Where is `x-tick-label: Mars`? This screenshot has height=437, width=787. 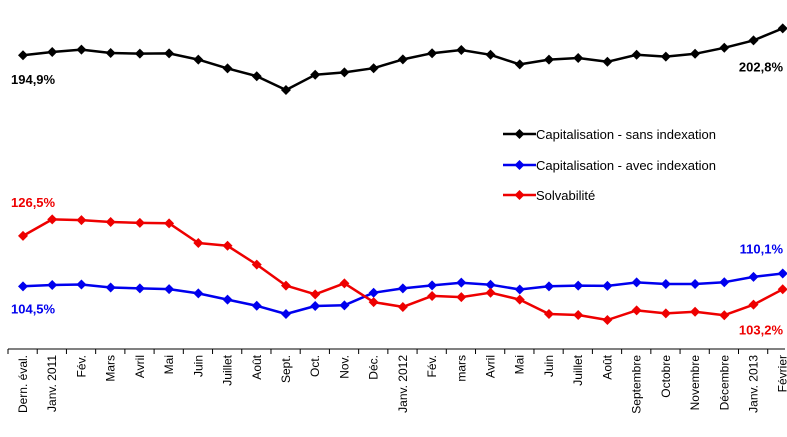
x-tick-label: Mars is located at coordinates (111, 368).